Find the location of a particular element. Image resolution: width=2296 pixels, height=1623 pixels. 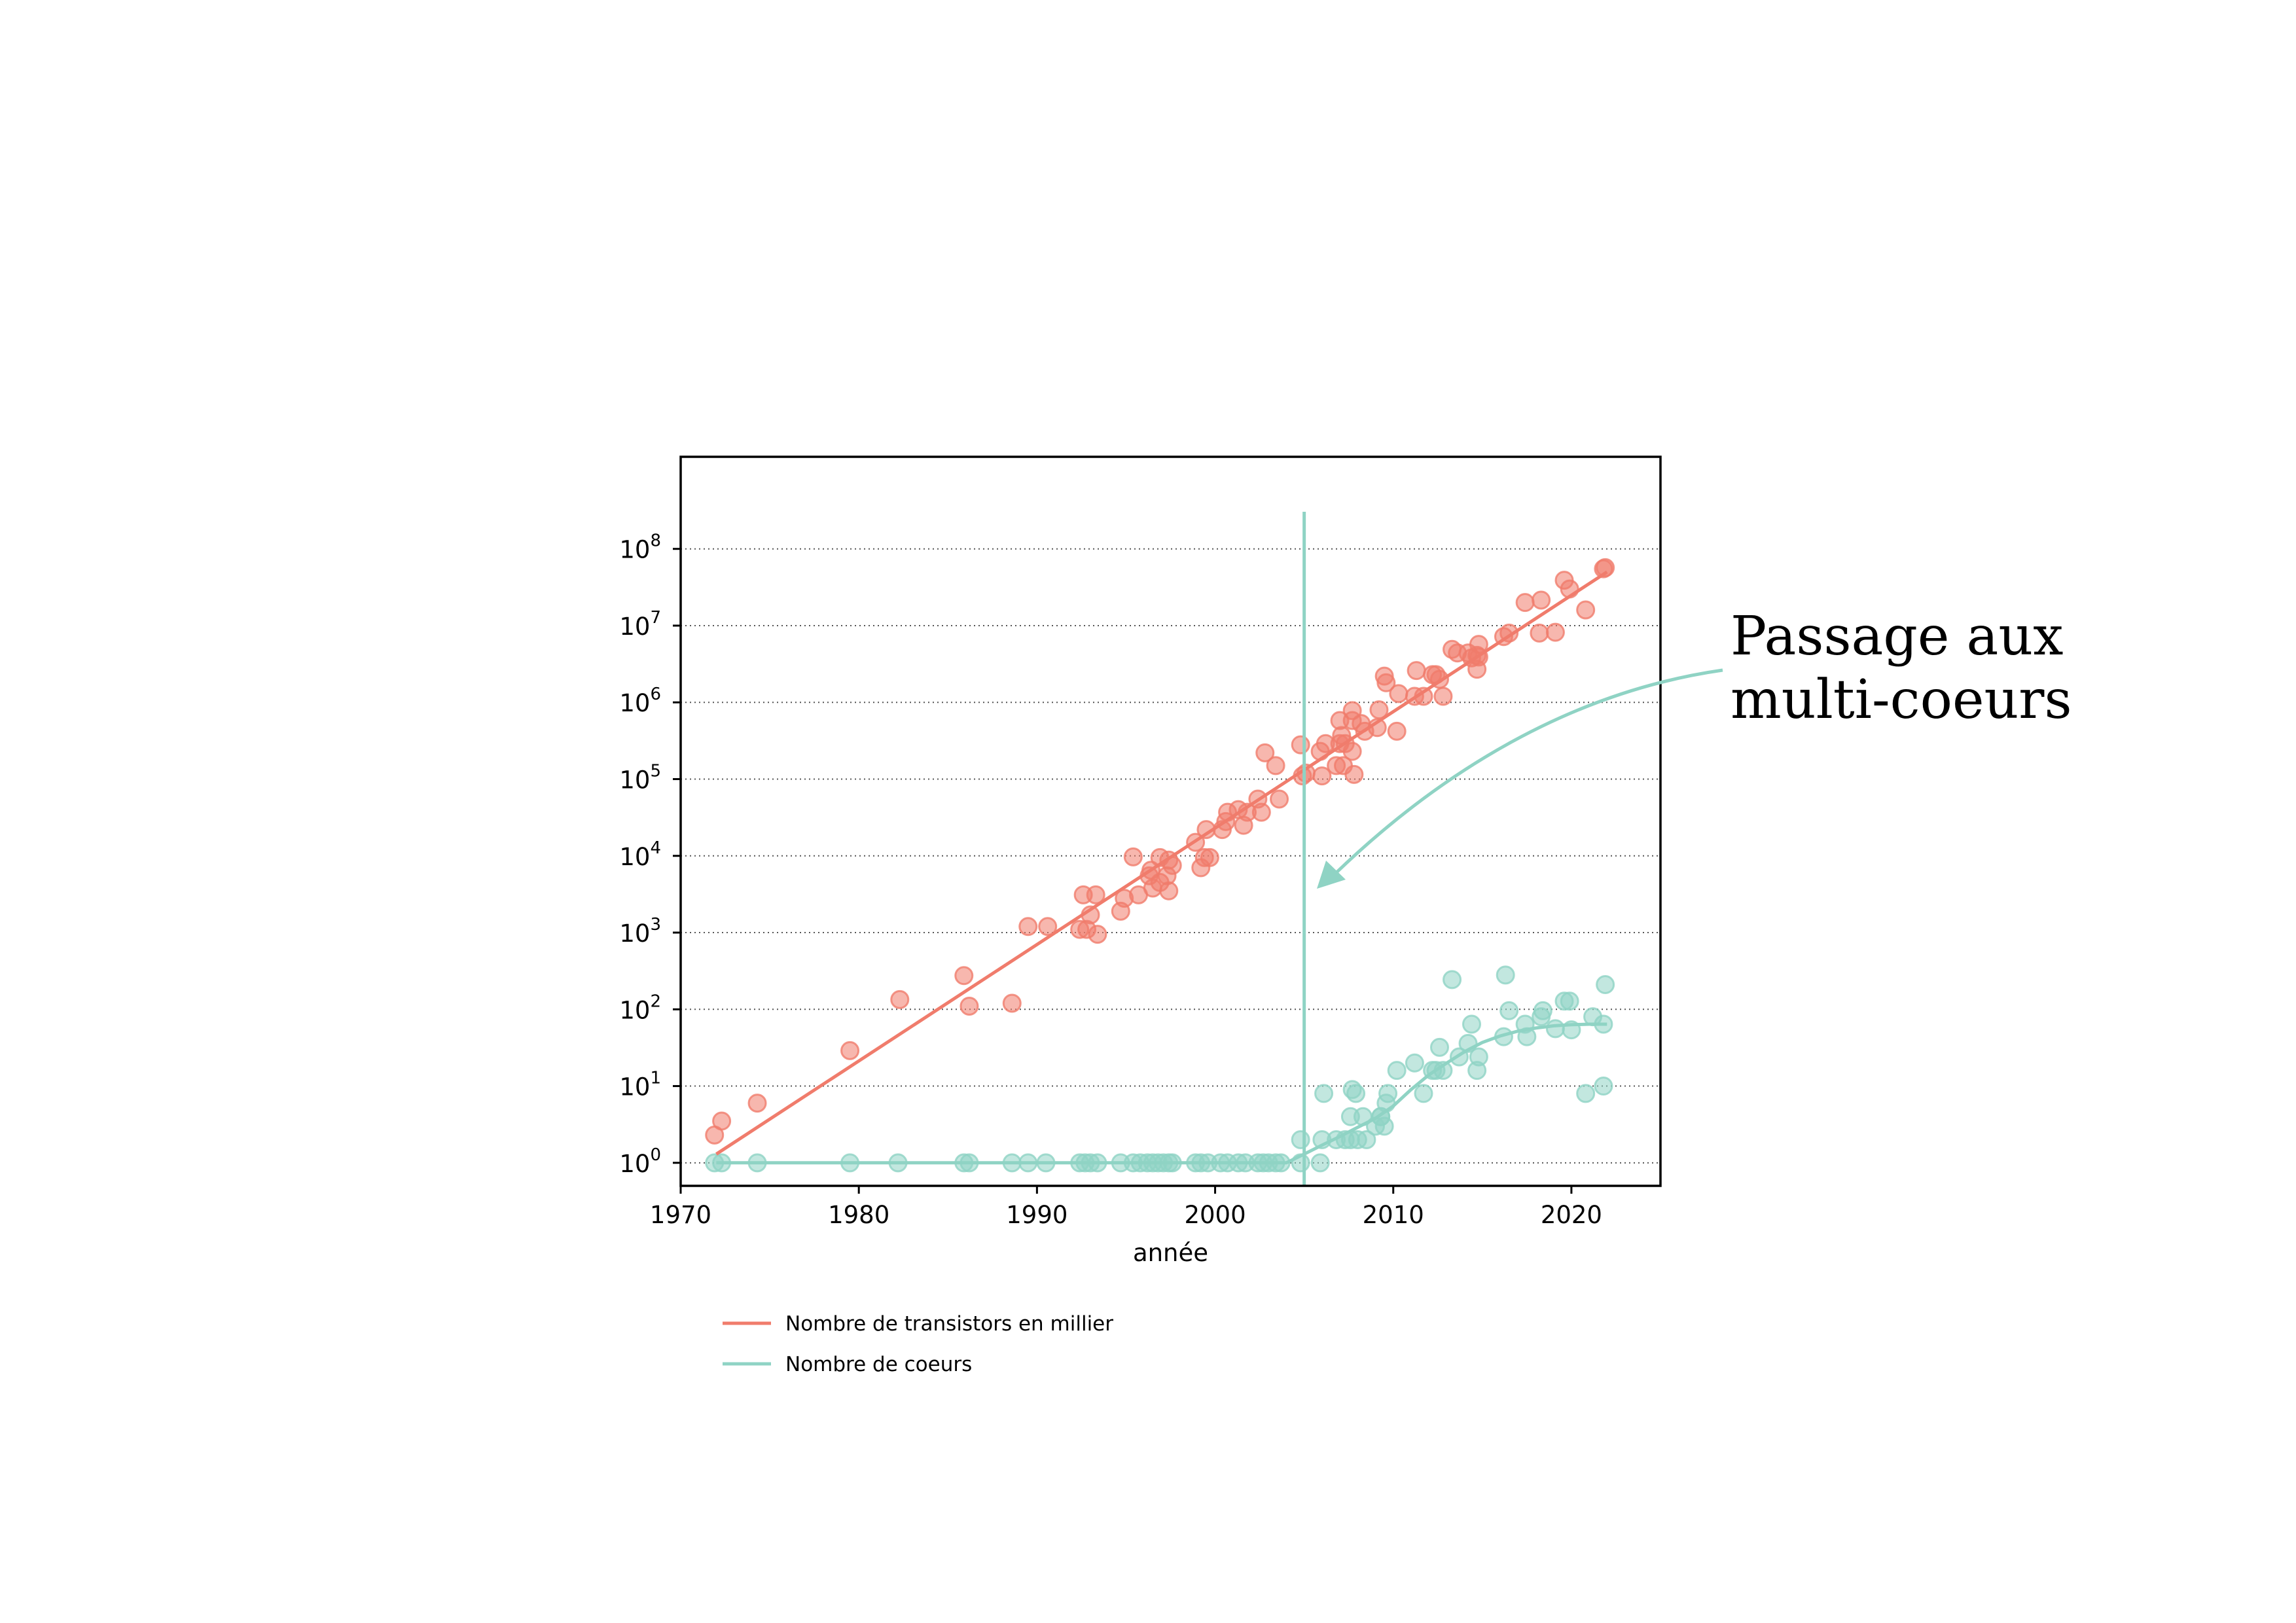

y-tick-label: 10⁰ is located at coordinates (640, 1161).